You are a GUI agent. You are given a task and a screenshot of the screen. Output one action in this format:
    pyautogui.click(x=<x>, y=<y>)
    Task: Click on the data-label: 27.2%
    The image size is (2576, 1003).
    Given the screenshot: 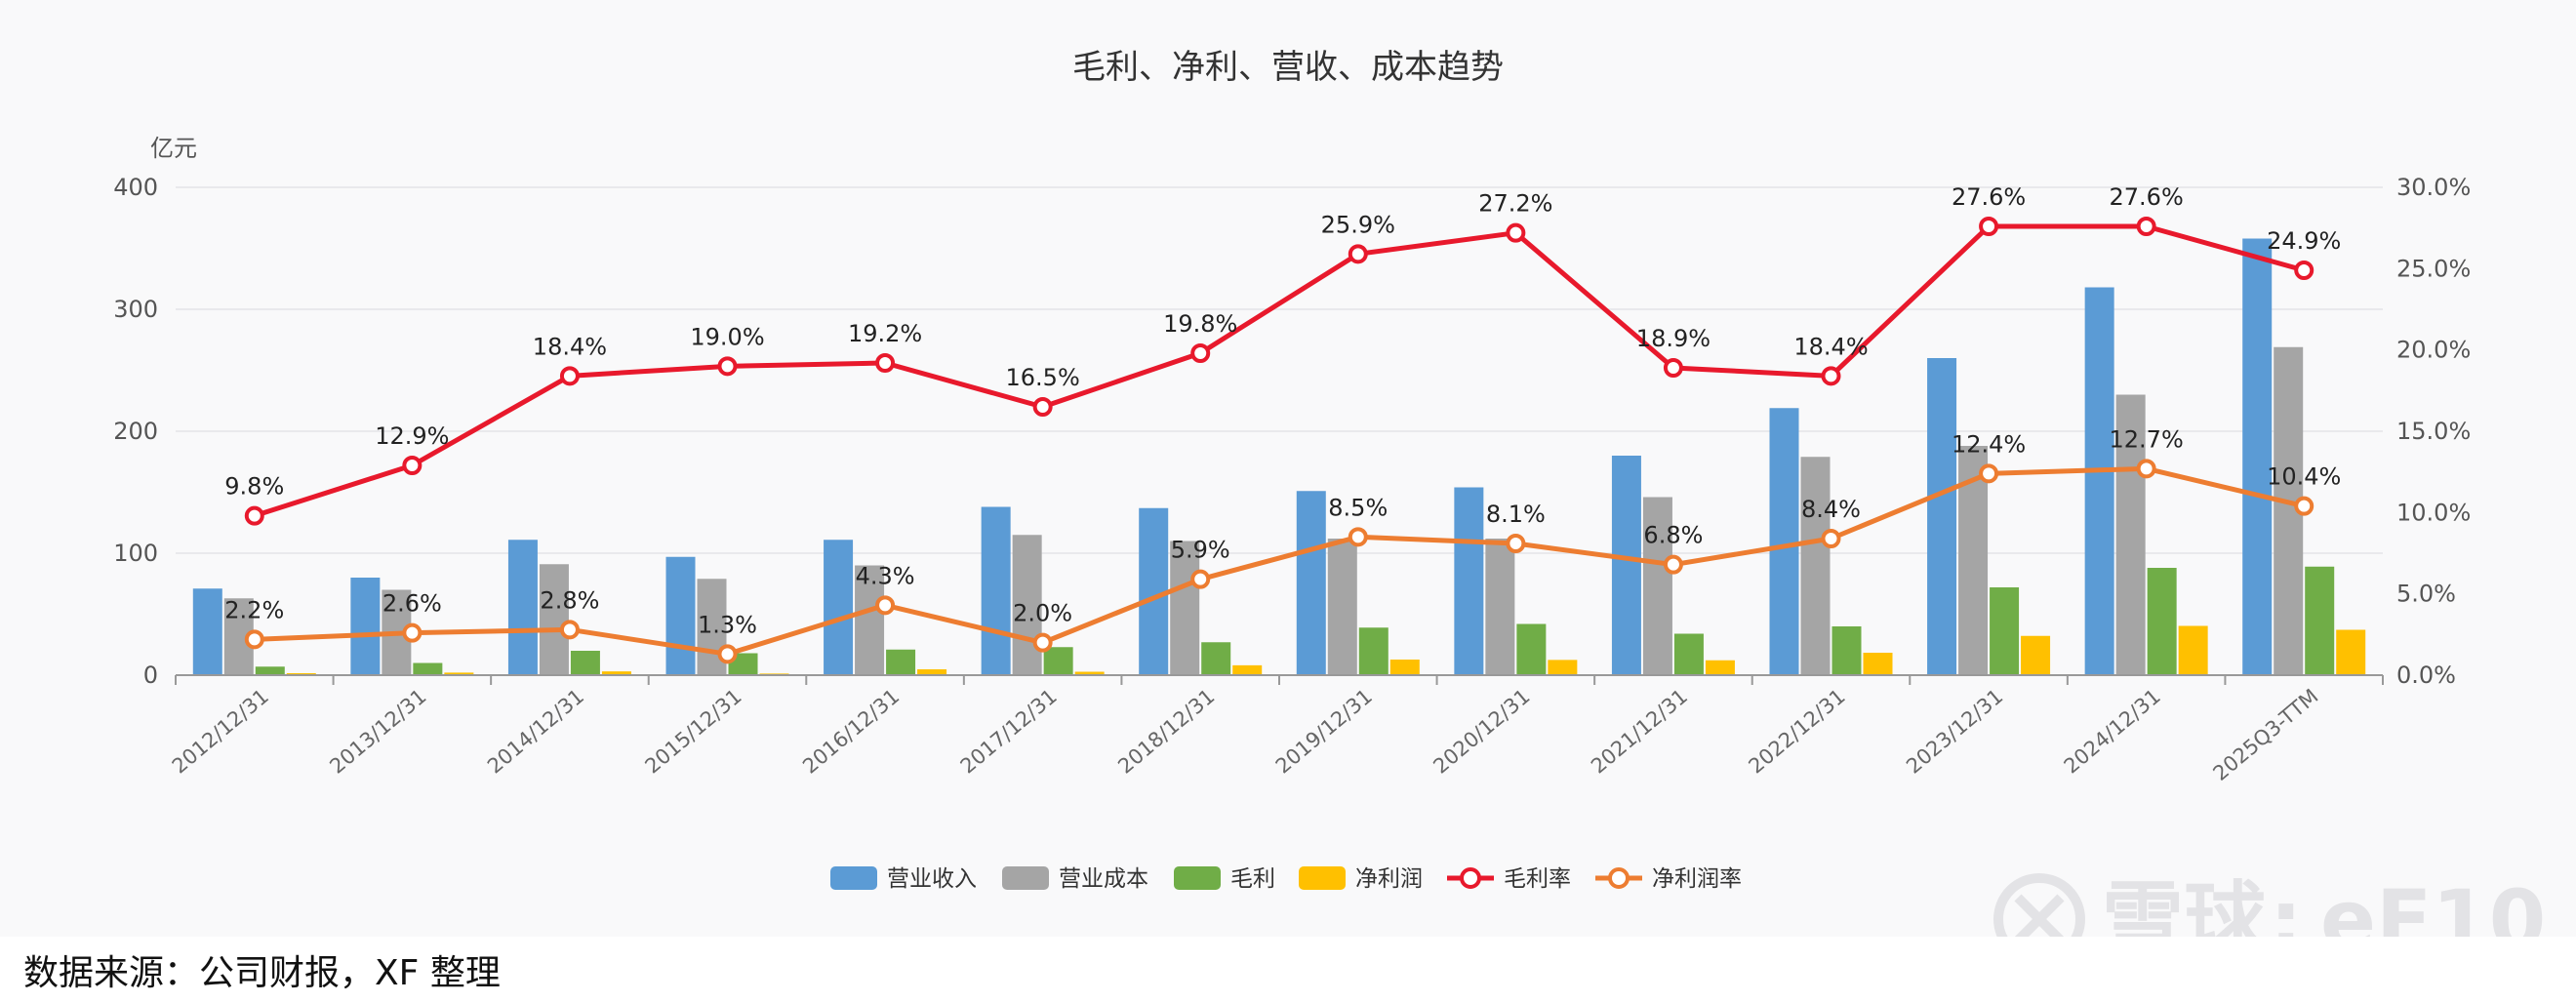 What is the action you would take?
    pyautogui.click(x=1515, y=204)
    